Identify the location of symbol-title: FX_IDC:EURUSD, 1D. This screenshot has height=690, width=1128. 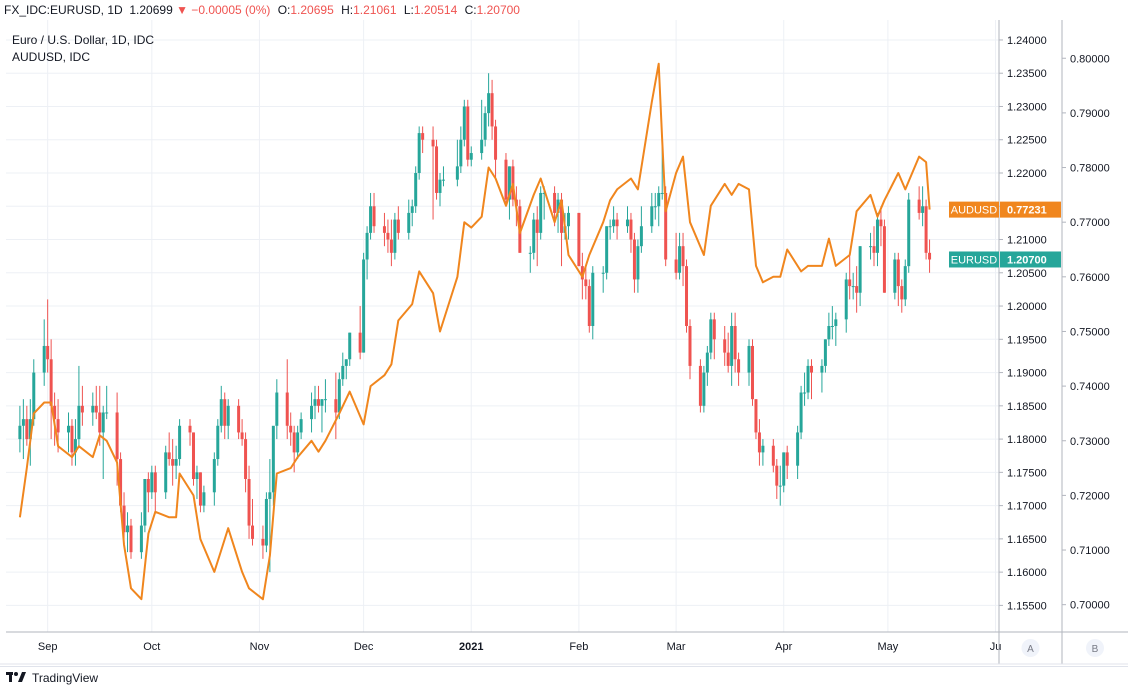
(63, 10).